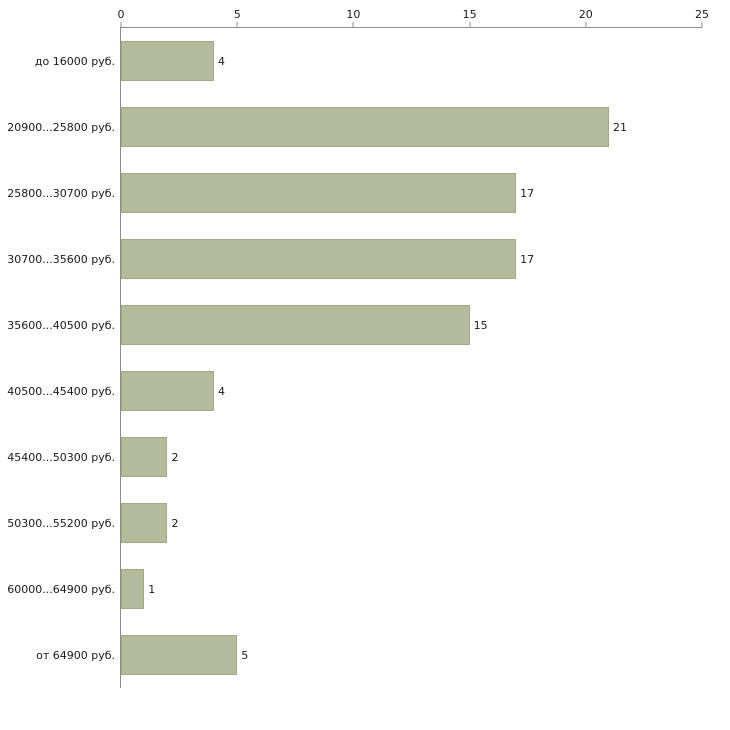 This screenshot has width=730, height=730. What do you see at coordinates (121, 14) in the screenshot?
I see `x-tick-label: 0` at bounding box center [121, 14].